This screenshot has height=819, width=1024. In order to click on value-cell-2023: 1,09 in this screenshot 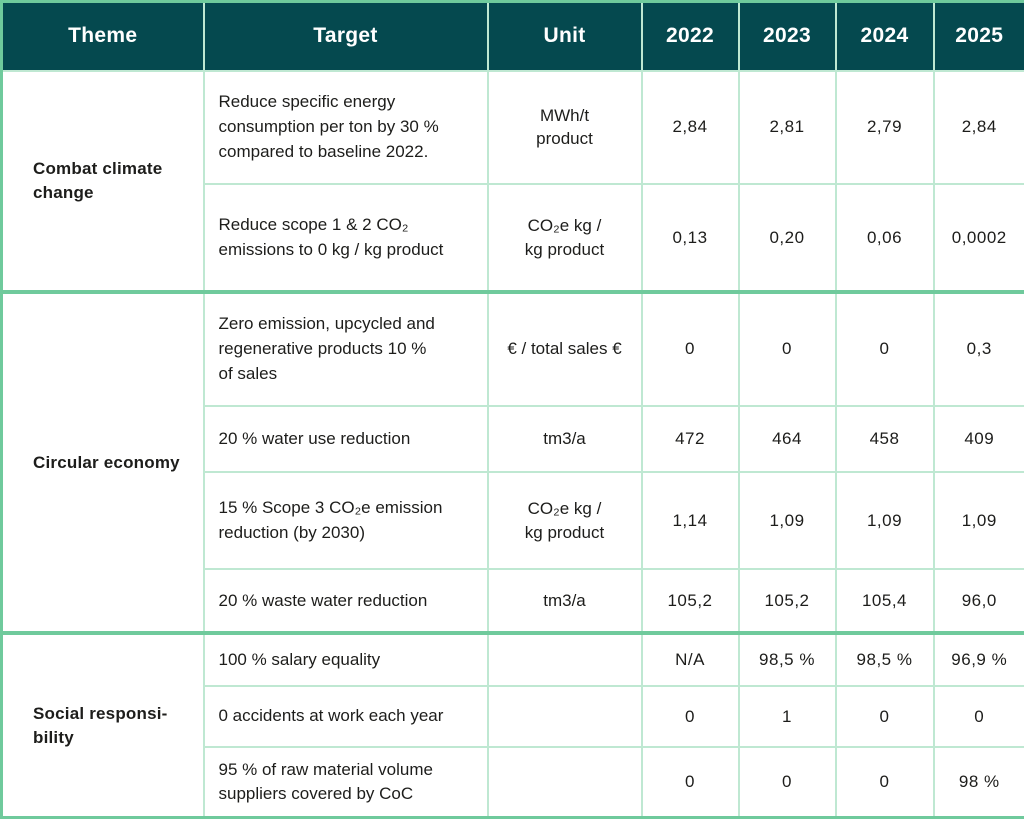, I will do `click(787, 521)`.